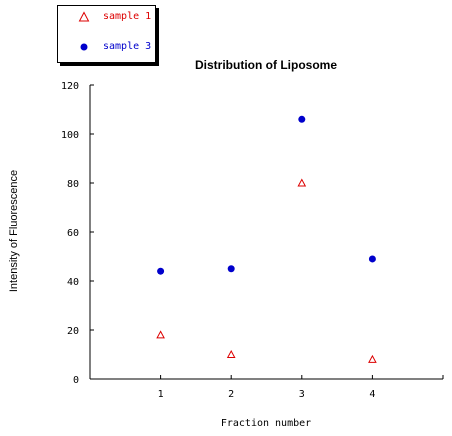 The image size is (452, 436). Describe the element at coordinates (73, 282) in the screenshot. I see `y-tick-label: 40` at that location.